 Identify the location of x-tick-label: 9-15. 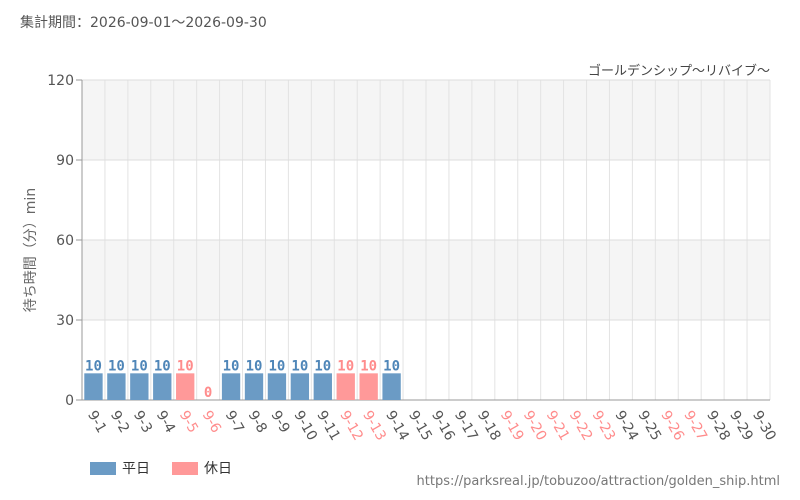
(420, 426).